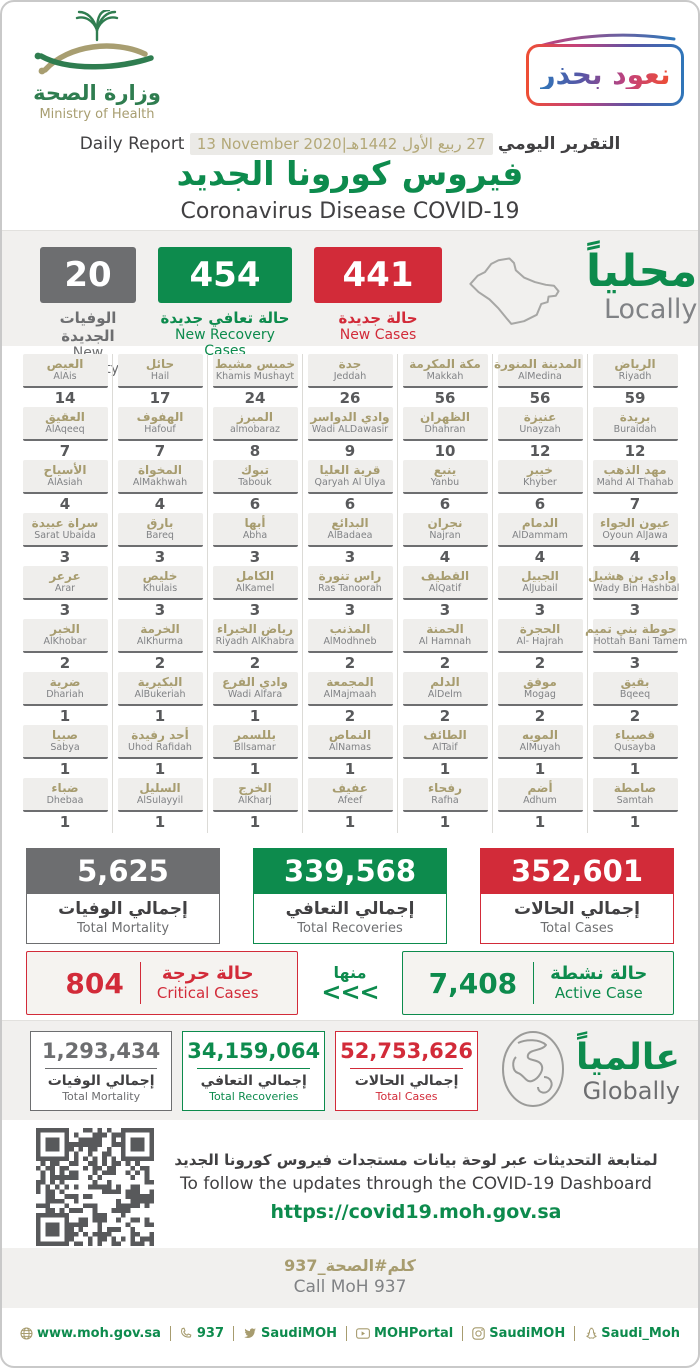  I want to click on city-cell: راس تنورة Ras Tanoorah 3, so click(350, 592).